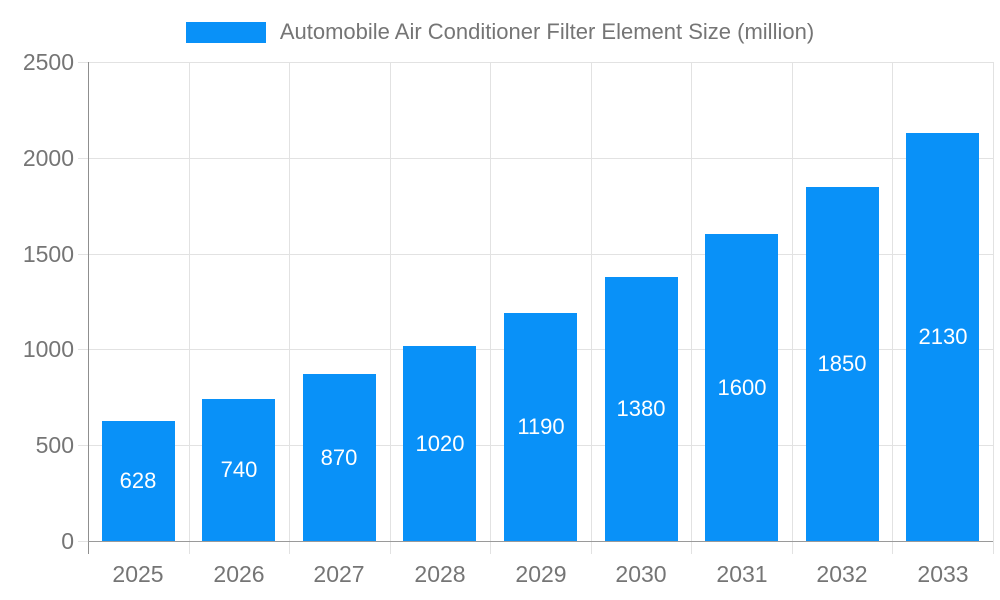 This screenshot has height=600, width=1000. I want to click on y-axis-line, so click(88, 308).